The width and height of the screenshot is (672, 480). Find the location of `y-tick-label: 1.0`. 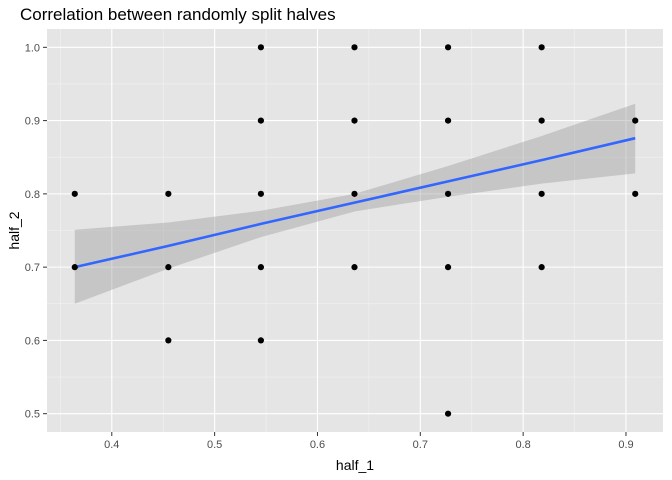

y-tick-label: 1.0 is located at coordinates (32, 48).